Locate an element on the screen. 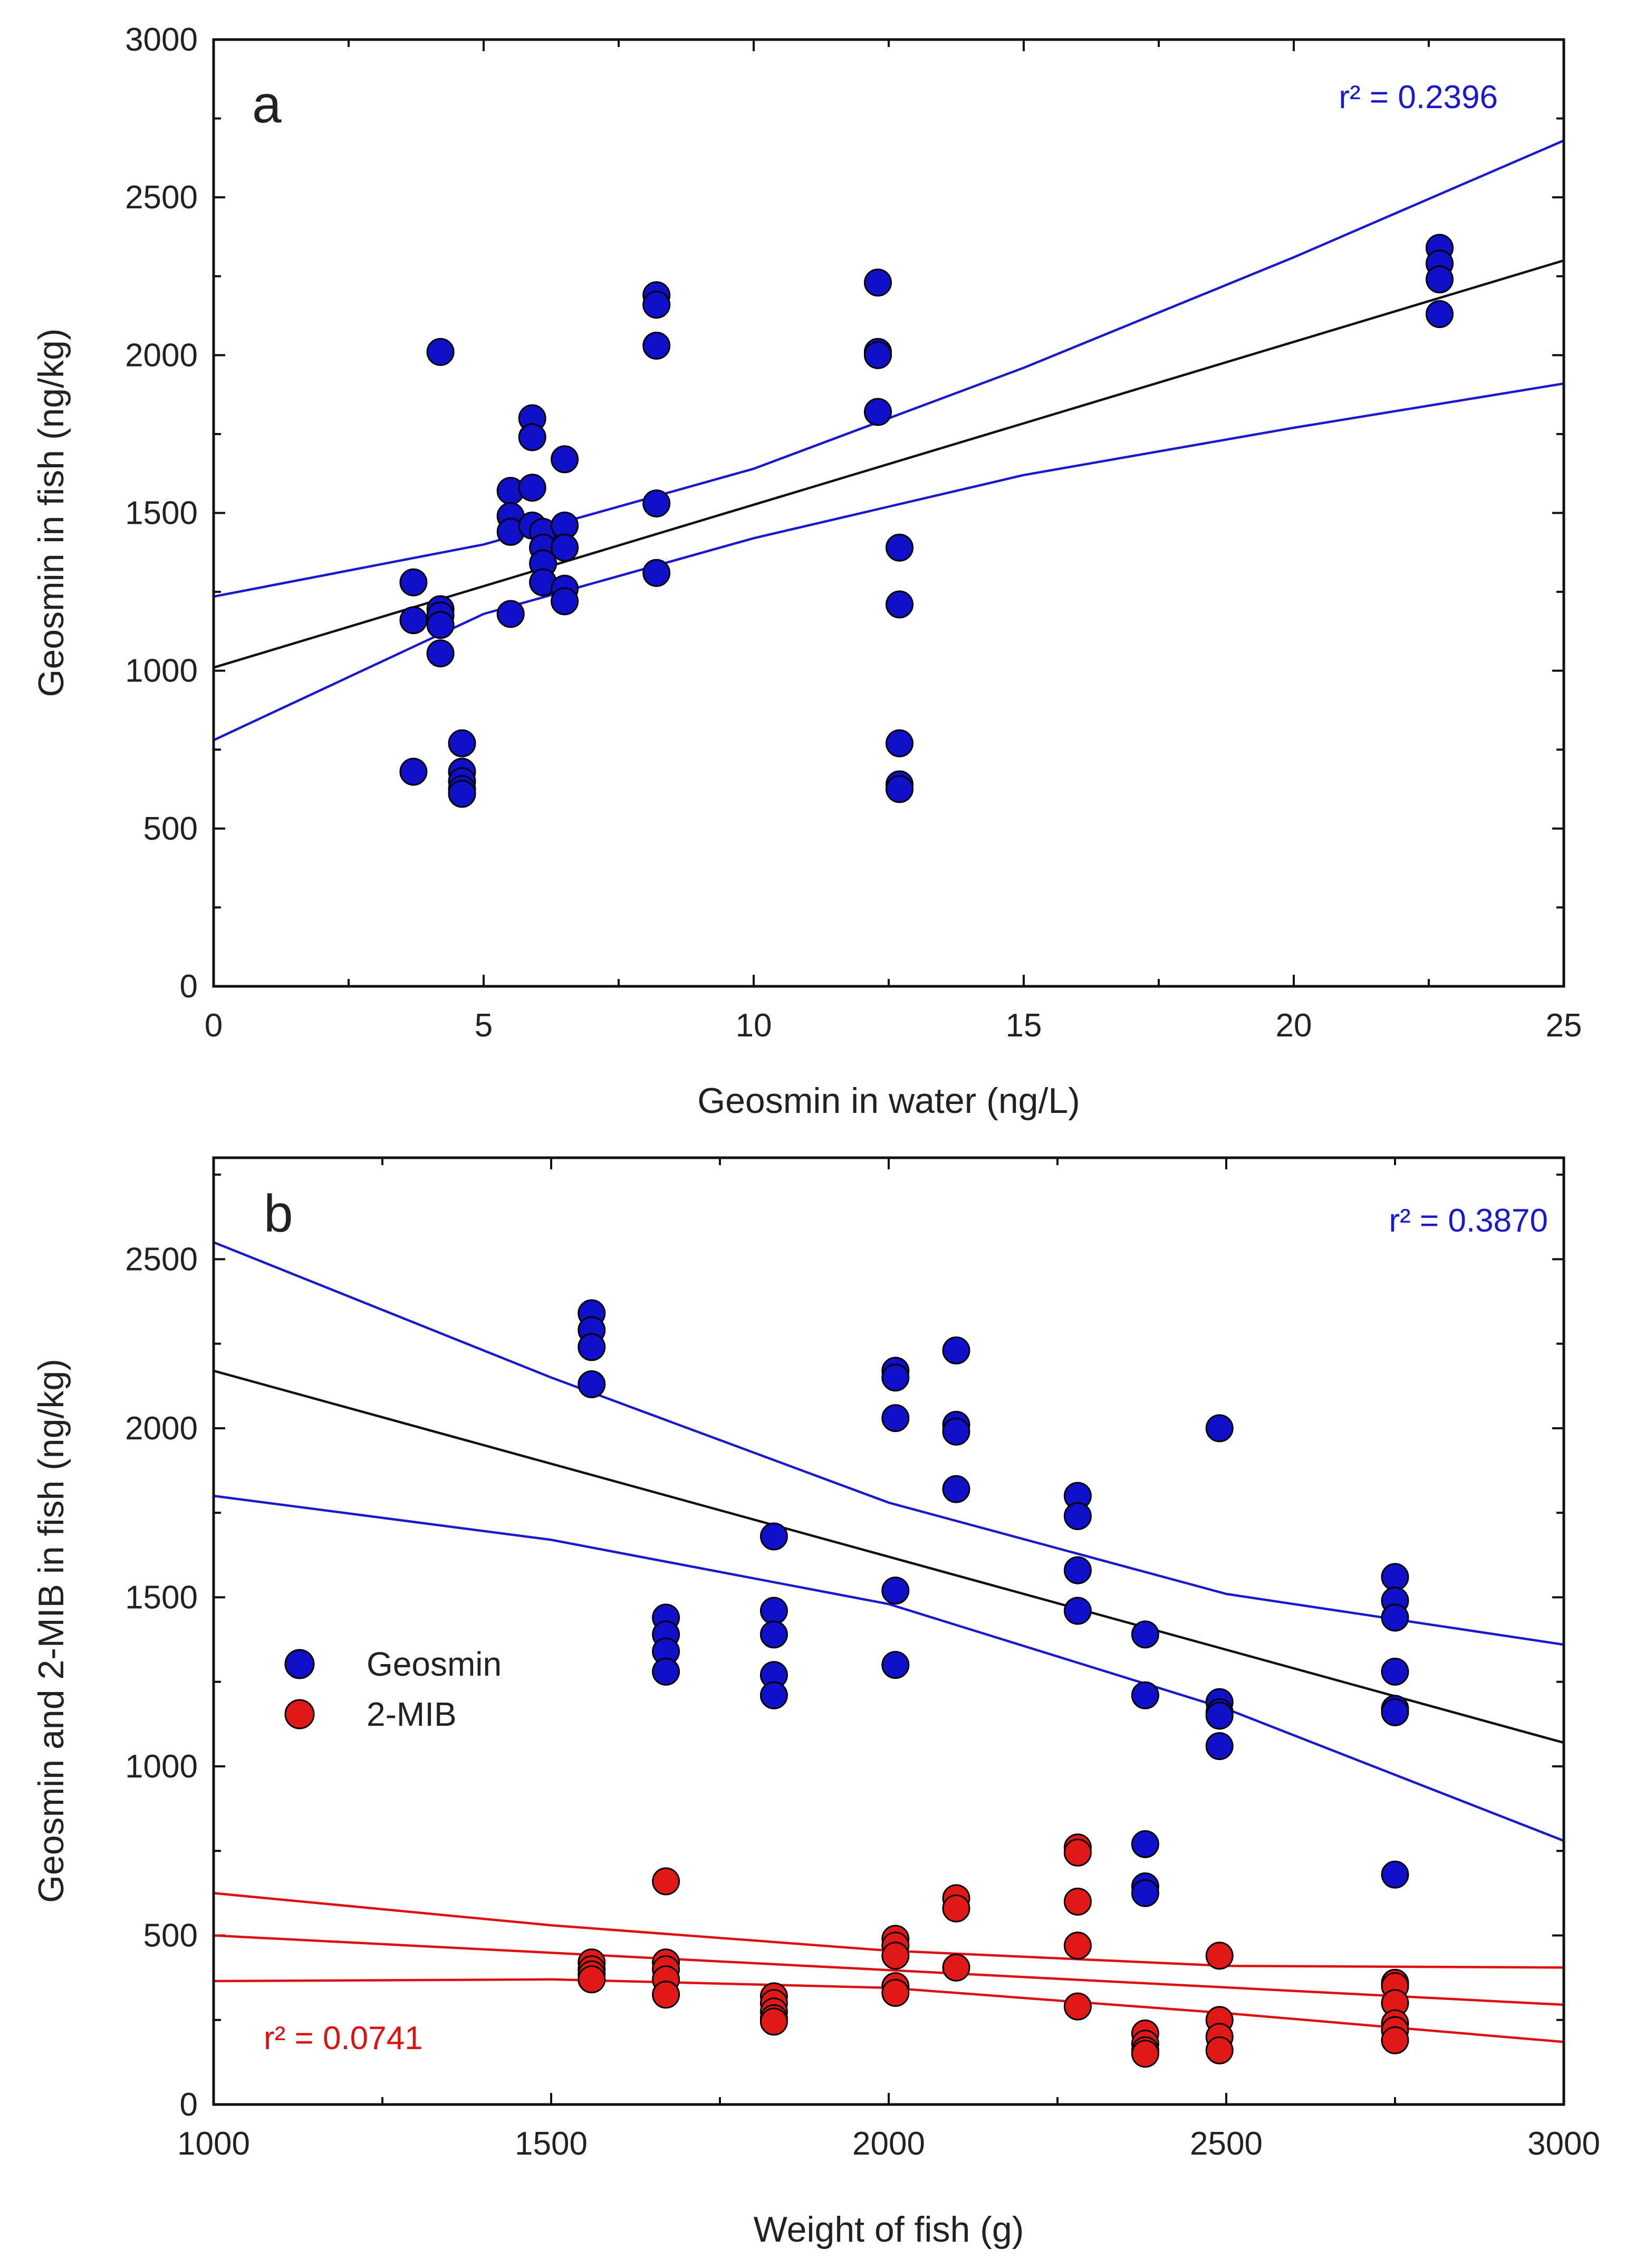 Image resolution: width=1635 pixels, height=2268 pixels. panel-a-y-axis-label: Geosmin in fish (ng/kg) is located at coordinates (51, 512).